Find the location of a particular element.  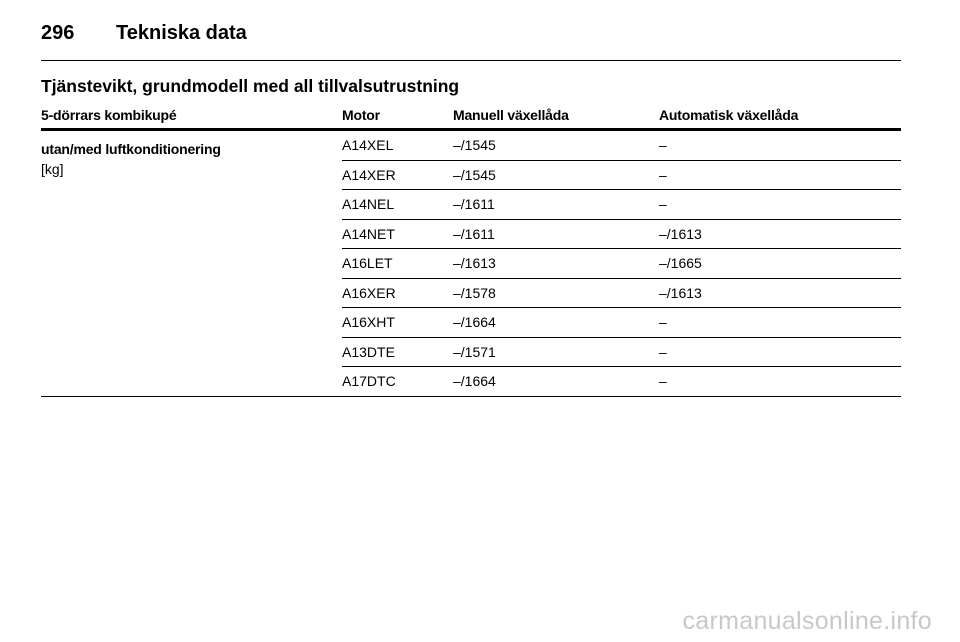

table-row: A14NET –/1611 –/1613 is located at coordinates (471, 234).